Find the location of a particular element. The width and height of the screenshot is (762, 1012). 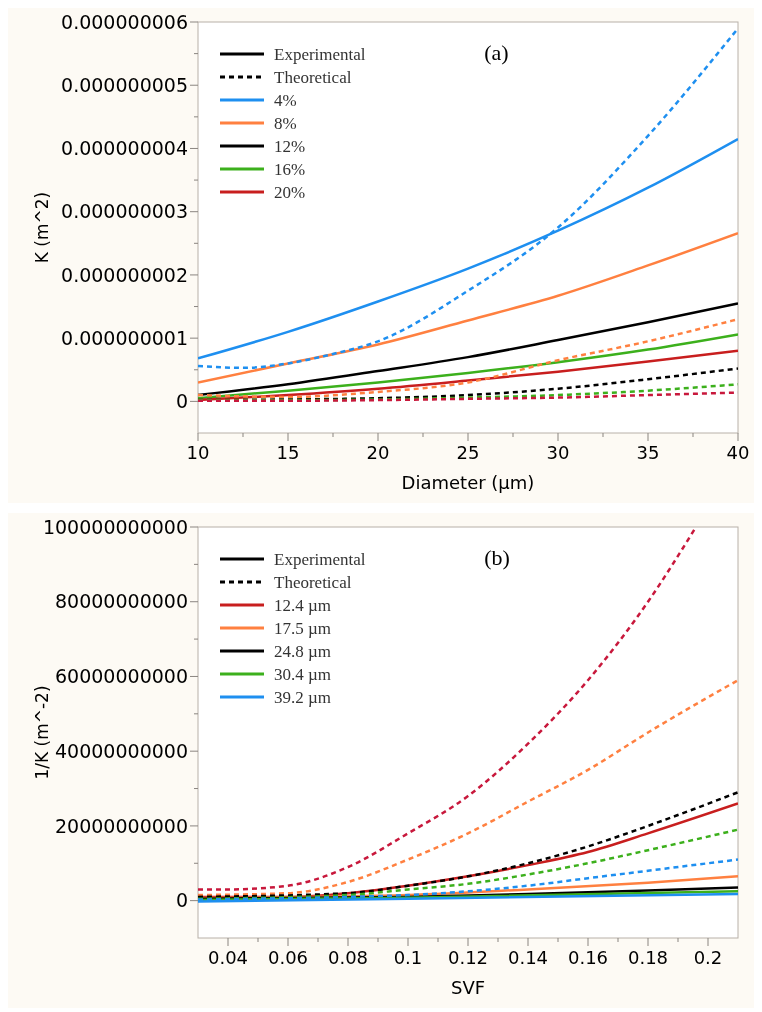

y-tick-label: 20000000000 is located at coordinates (121, 825).